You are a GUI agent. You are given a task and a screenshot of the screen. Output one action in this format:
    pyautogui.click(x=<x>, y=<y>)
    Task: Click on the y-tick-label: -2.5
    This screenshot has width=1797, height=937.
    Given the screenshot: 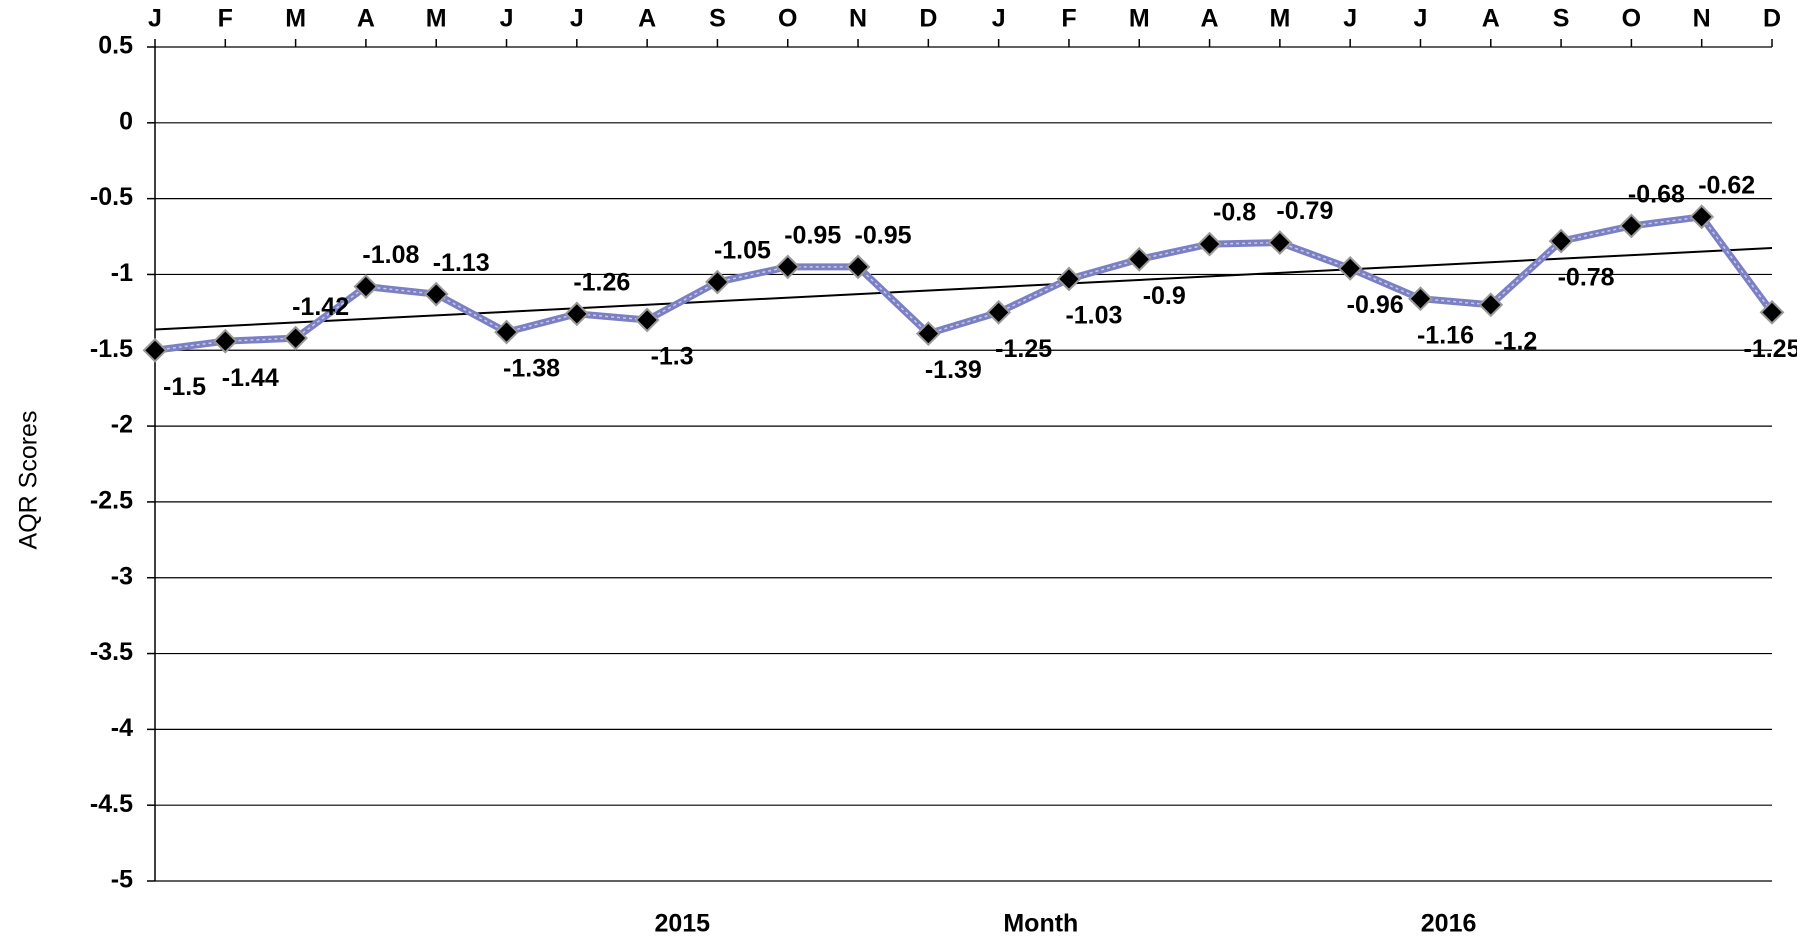 What is the action you would take?
    pyautogui.click(x=111, y=501)
    